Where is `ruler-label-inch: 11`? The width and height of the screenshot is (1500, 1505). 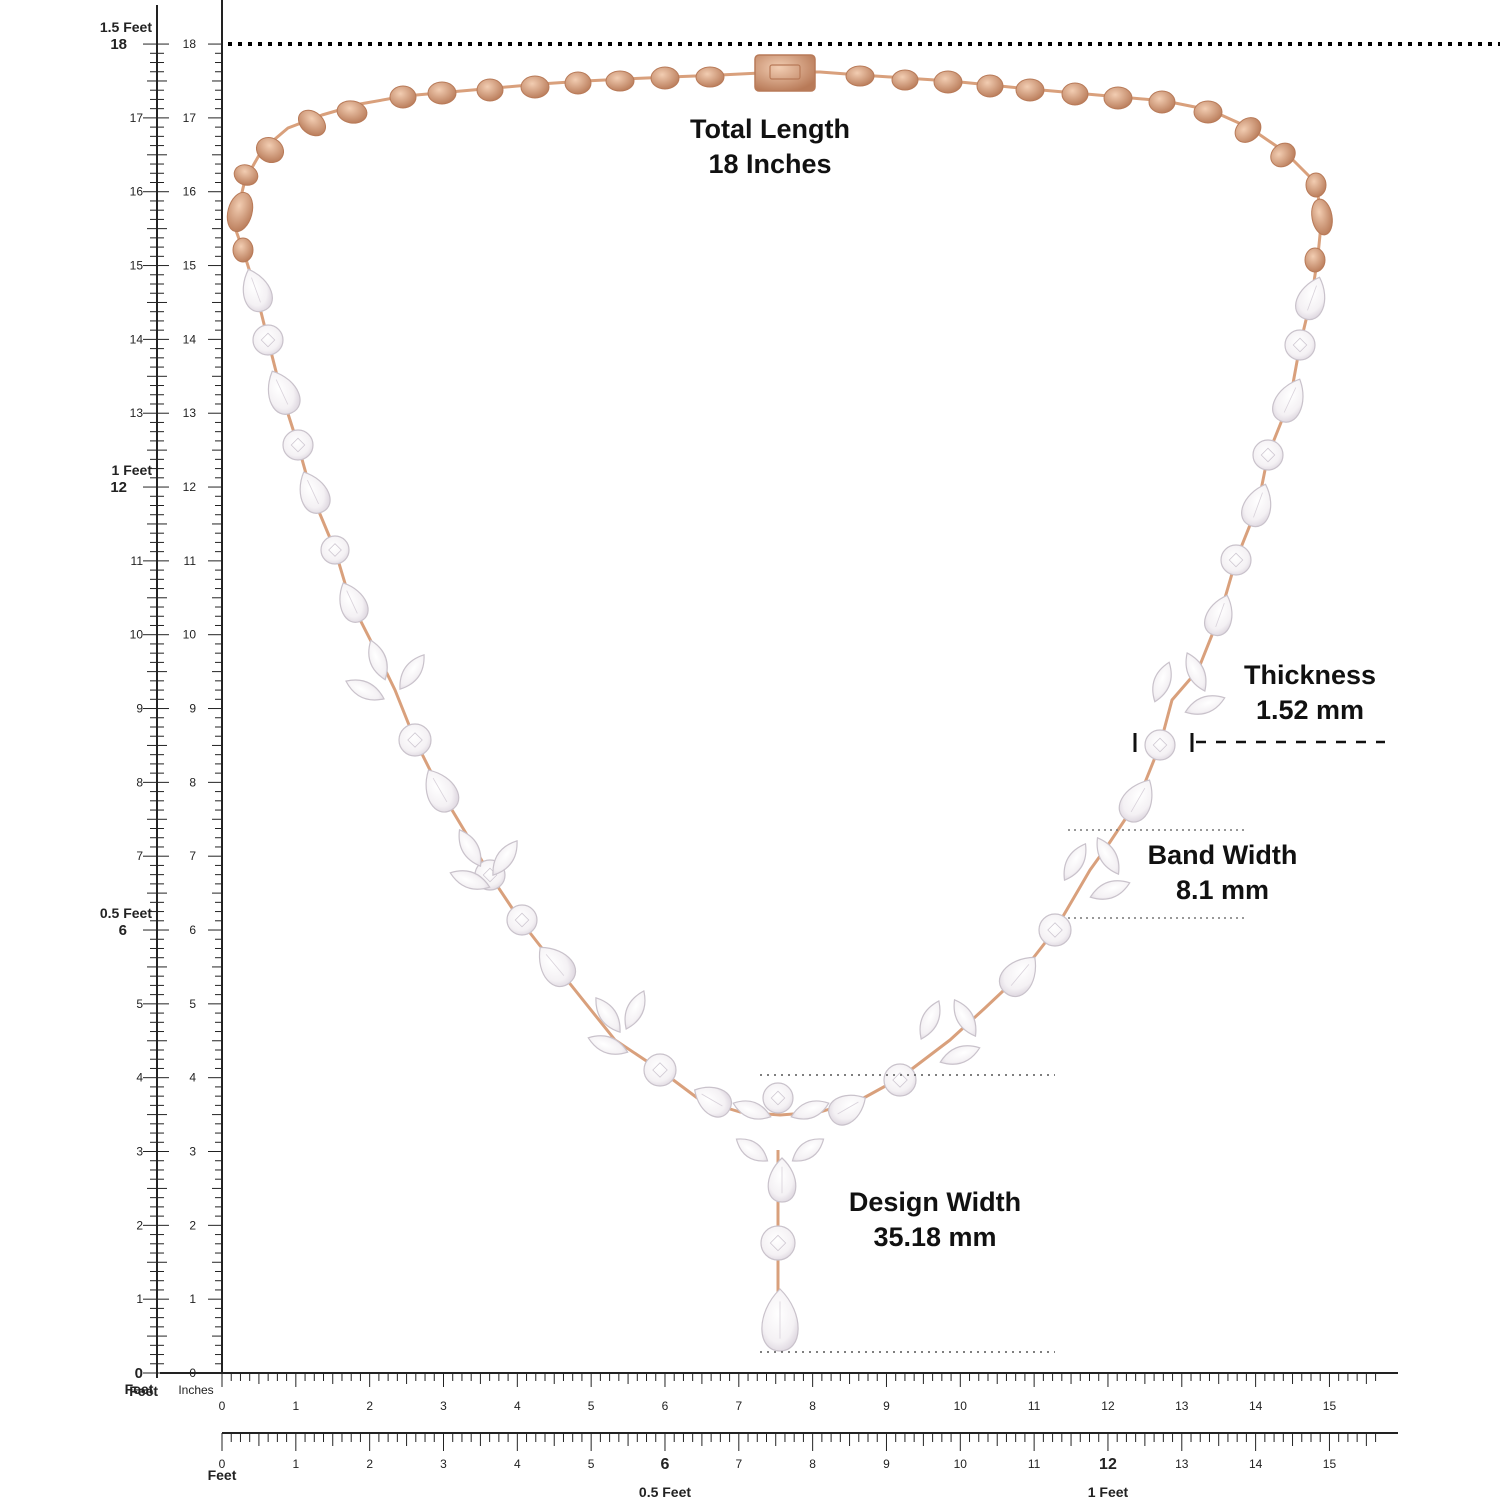
ruler-label-inch: 11 is located at coordinates (137, 561).